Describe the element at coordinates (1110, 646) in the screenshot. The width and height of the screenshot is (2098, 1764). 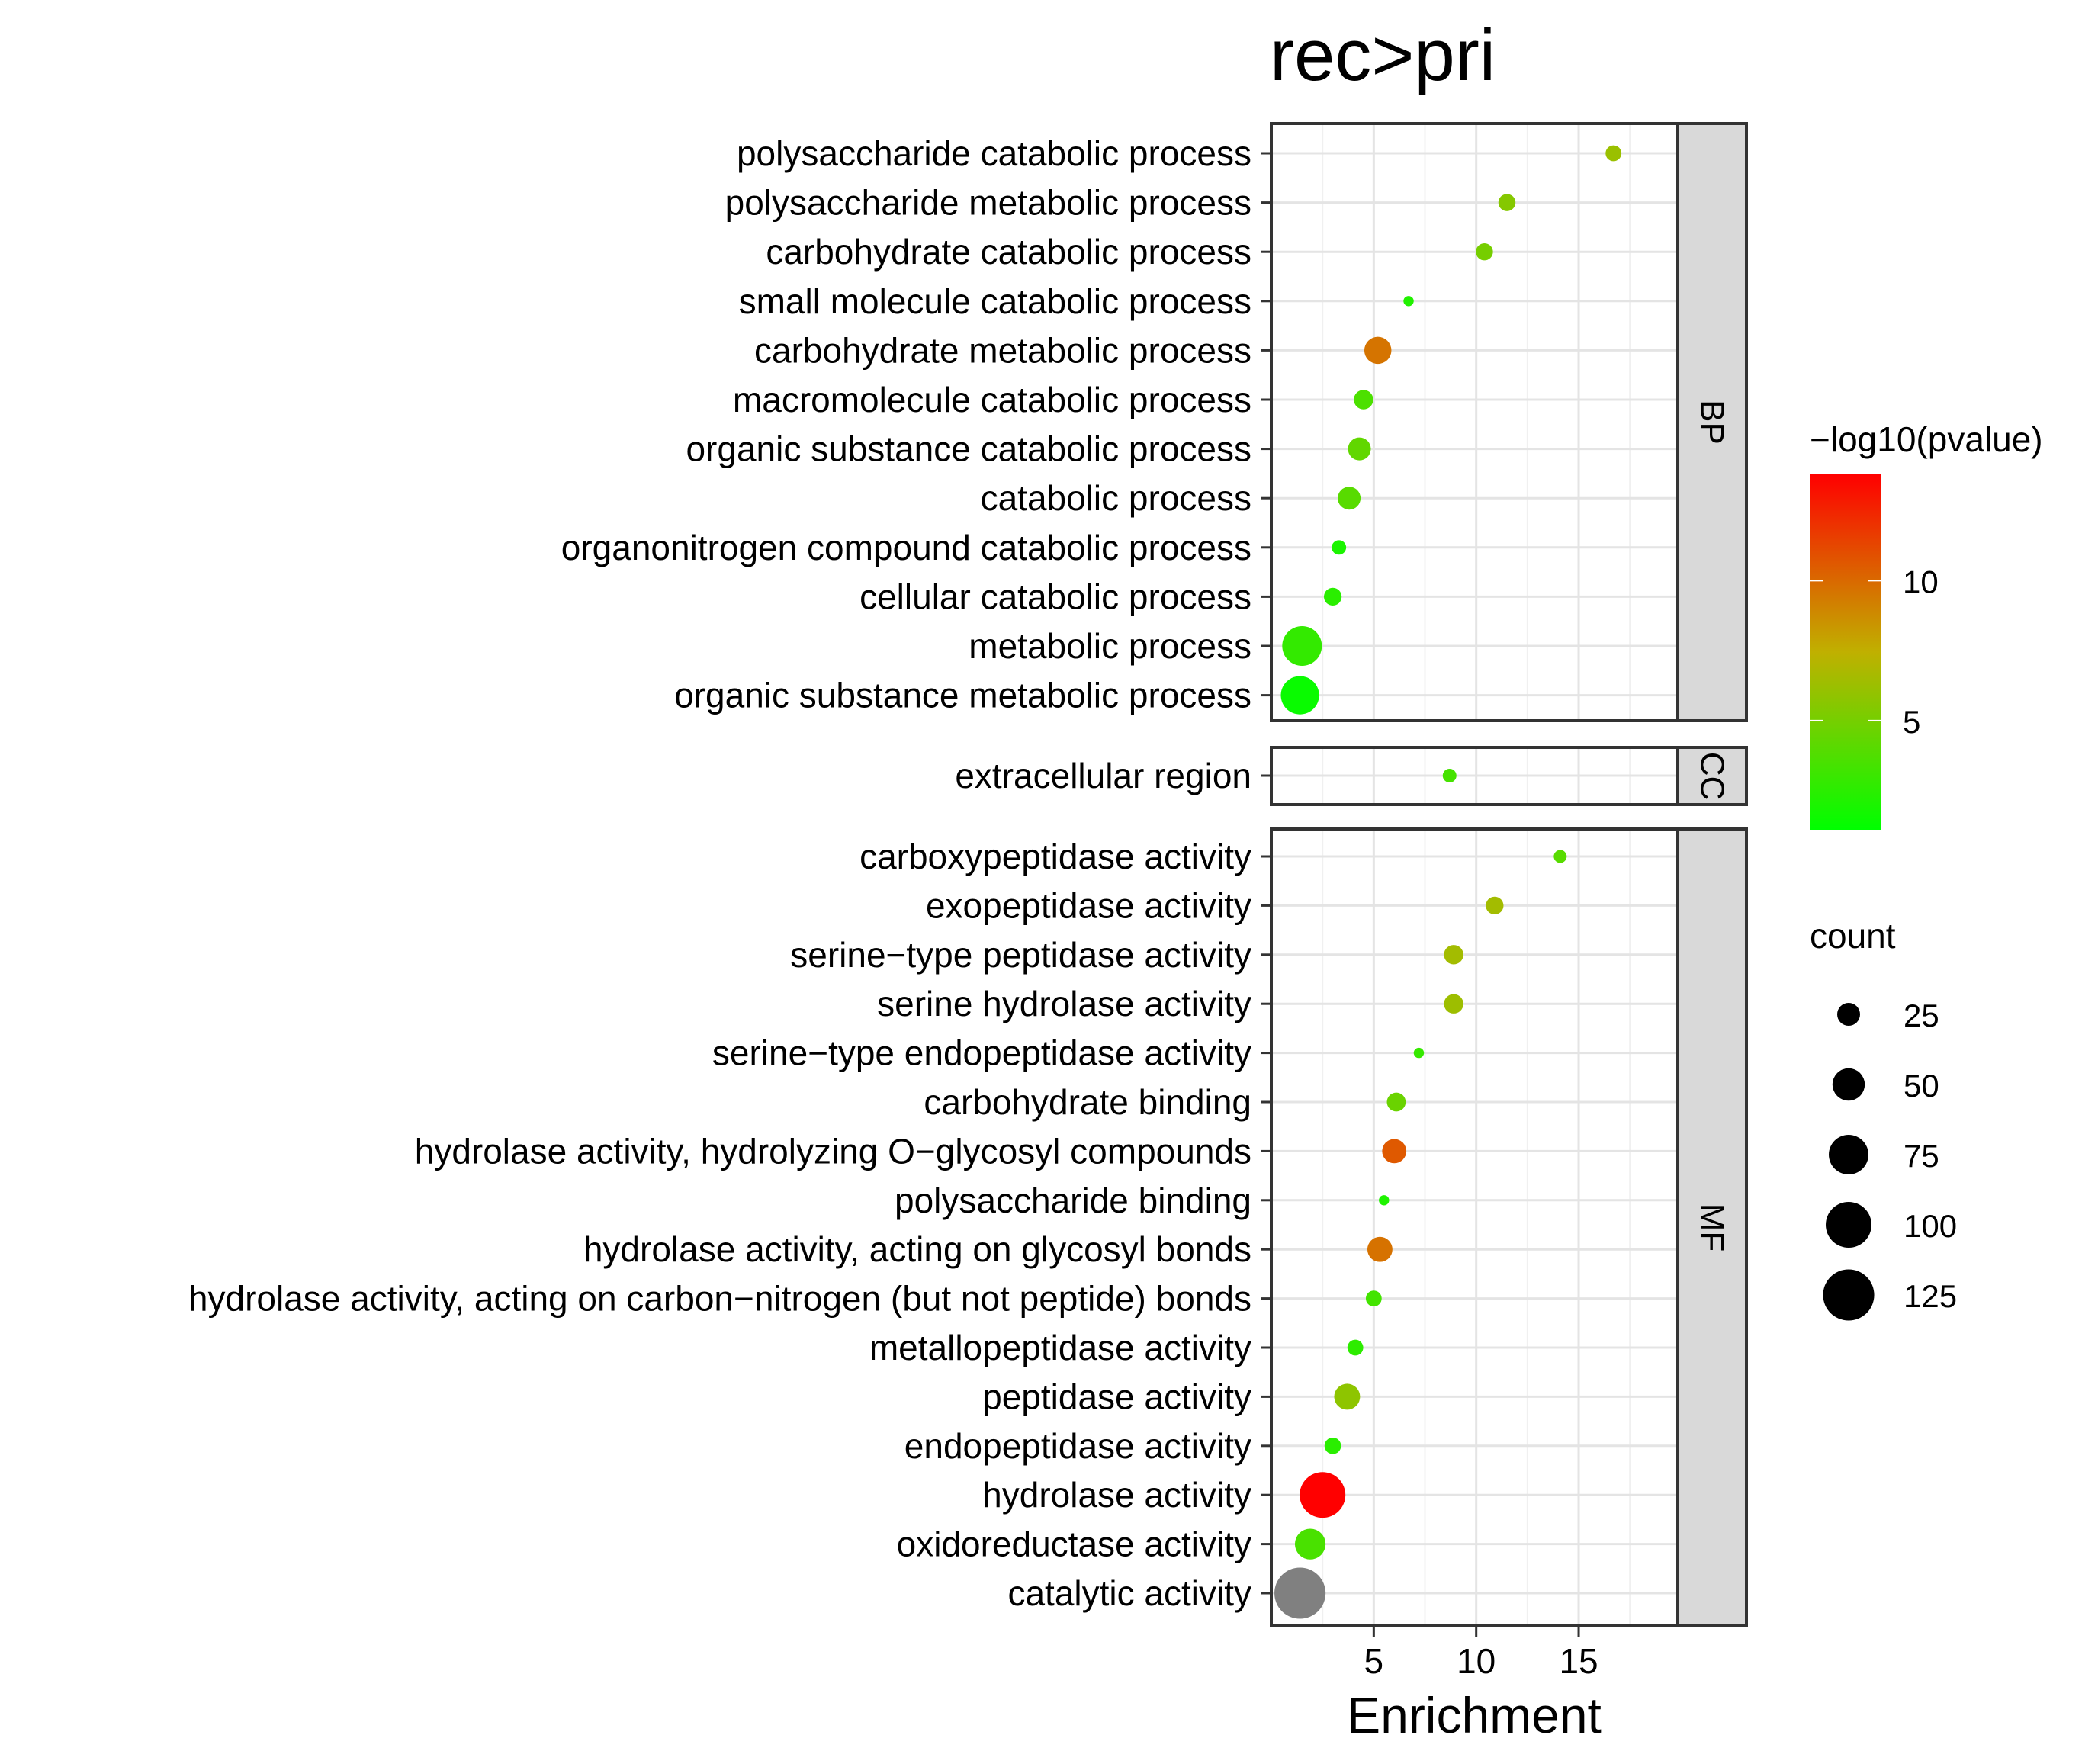
I see `term-label: metabolic process` at that location.